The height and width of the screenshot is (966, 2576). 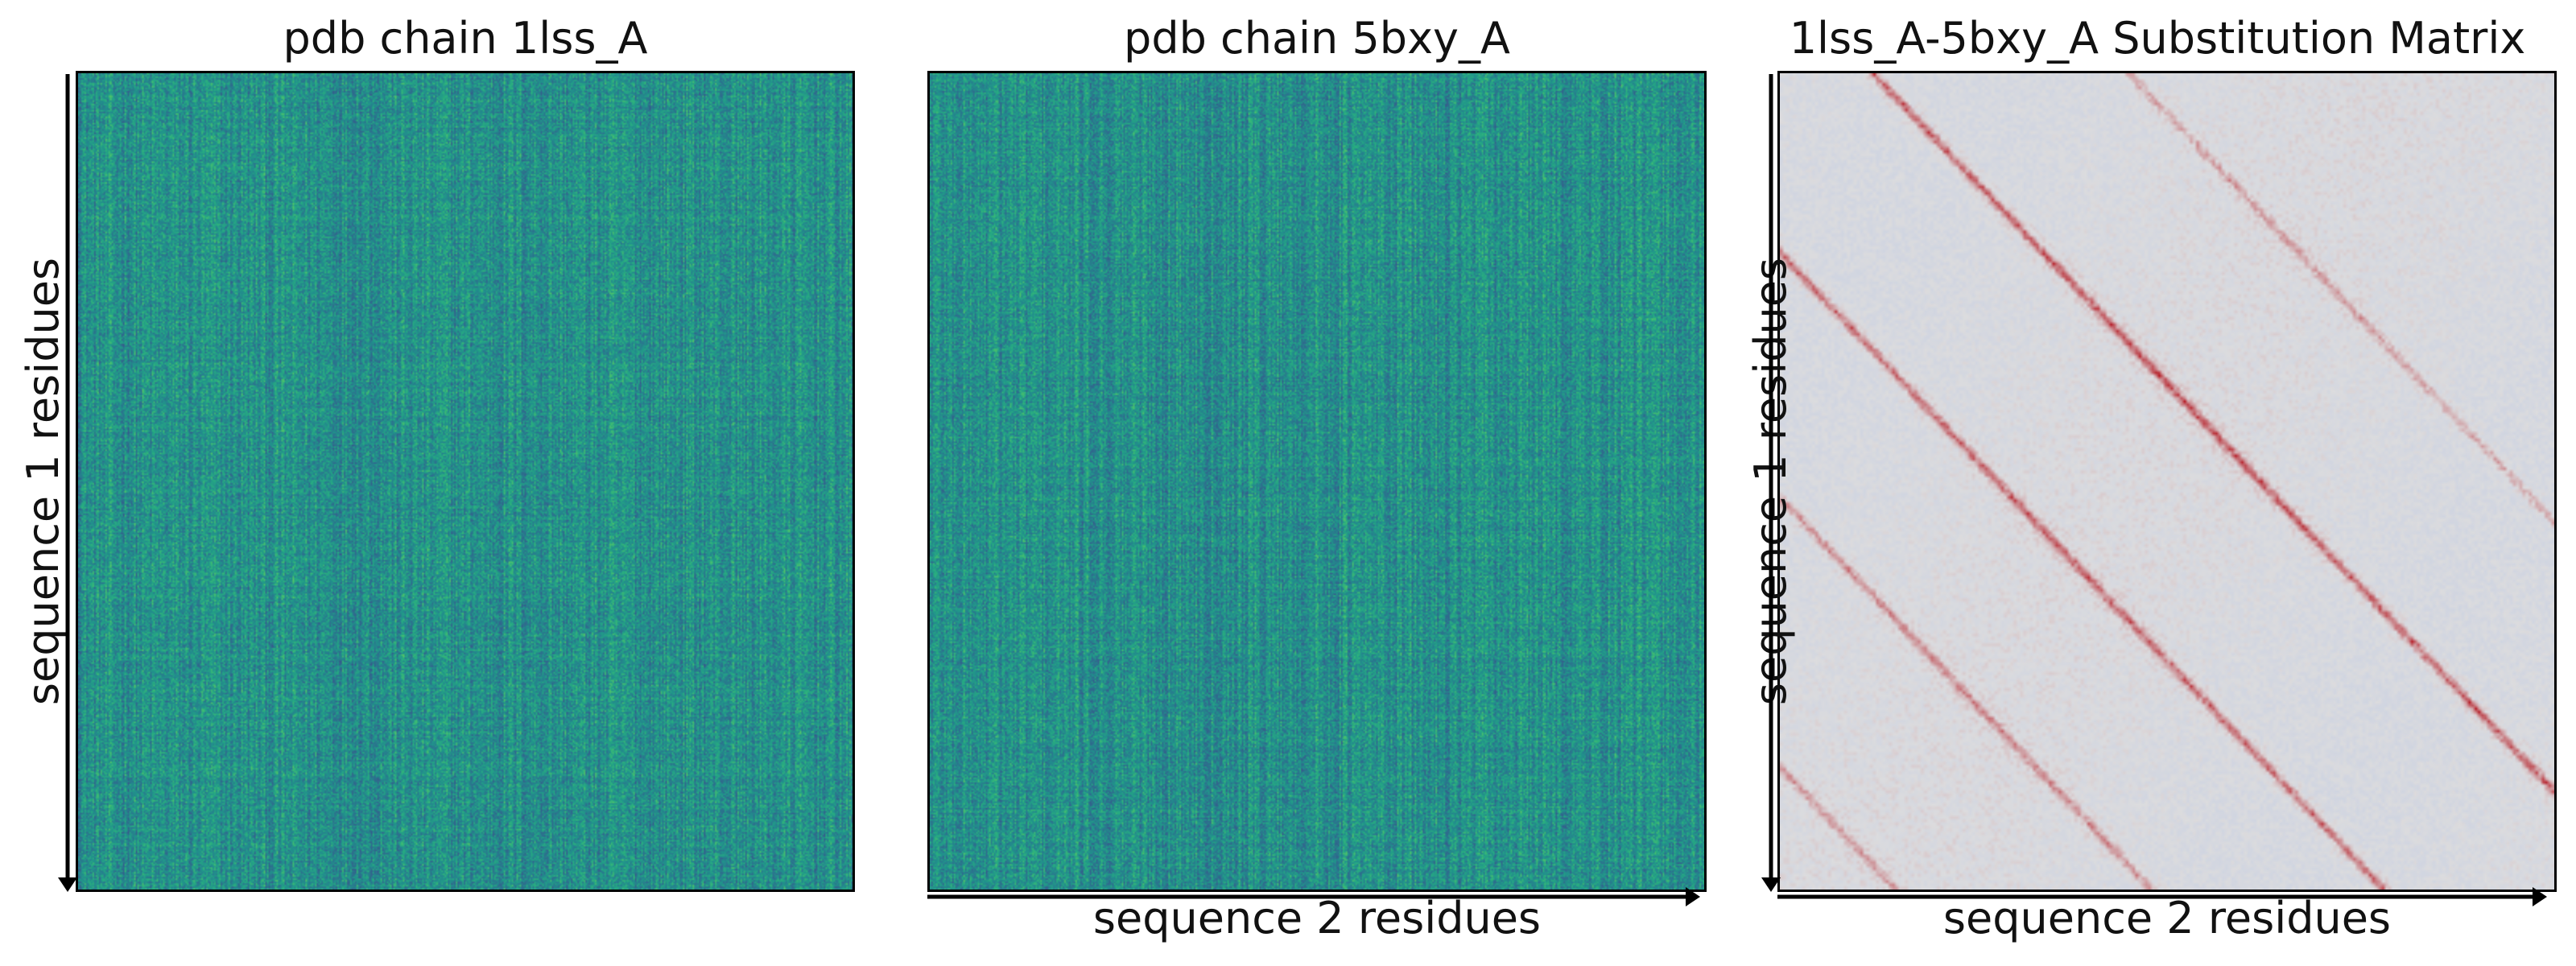 I want to click on panel-3-ylabel: sequence 1 residues, so click(x=1770, y=482).